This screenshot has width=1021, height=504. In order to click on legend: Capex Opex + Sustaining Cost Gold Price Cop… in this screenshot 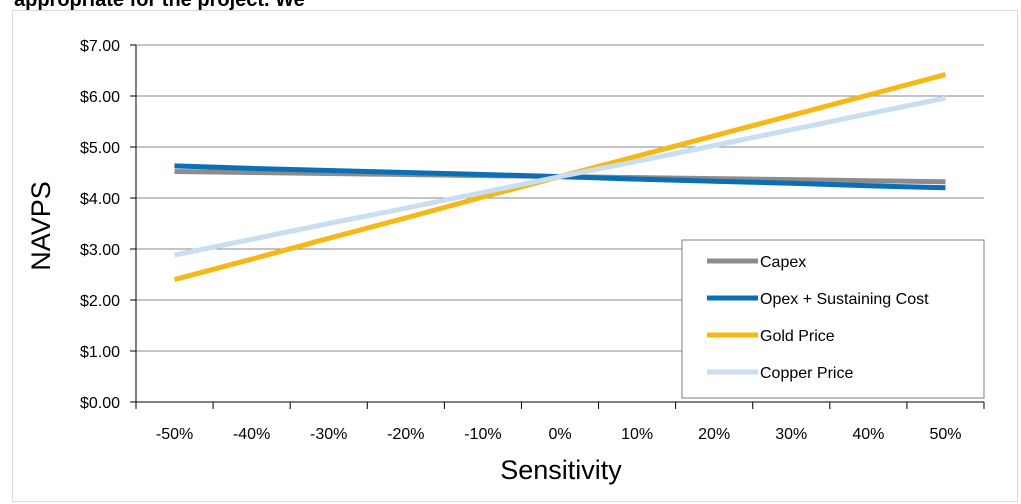, I will do `click(833, 319)`.